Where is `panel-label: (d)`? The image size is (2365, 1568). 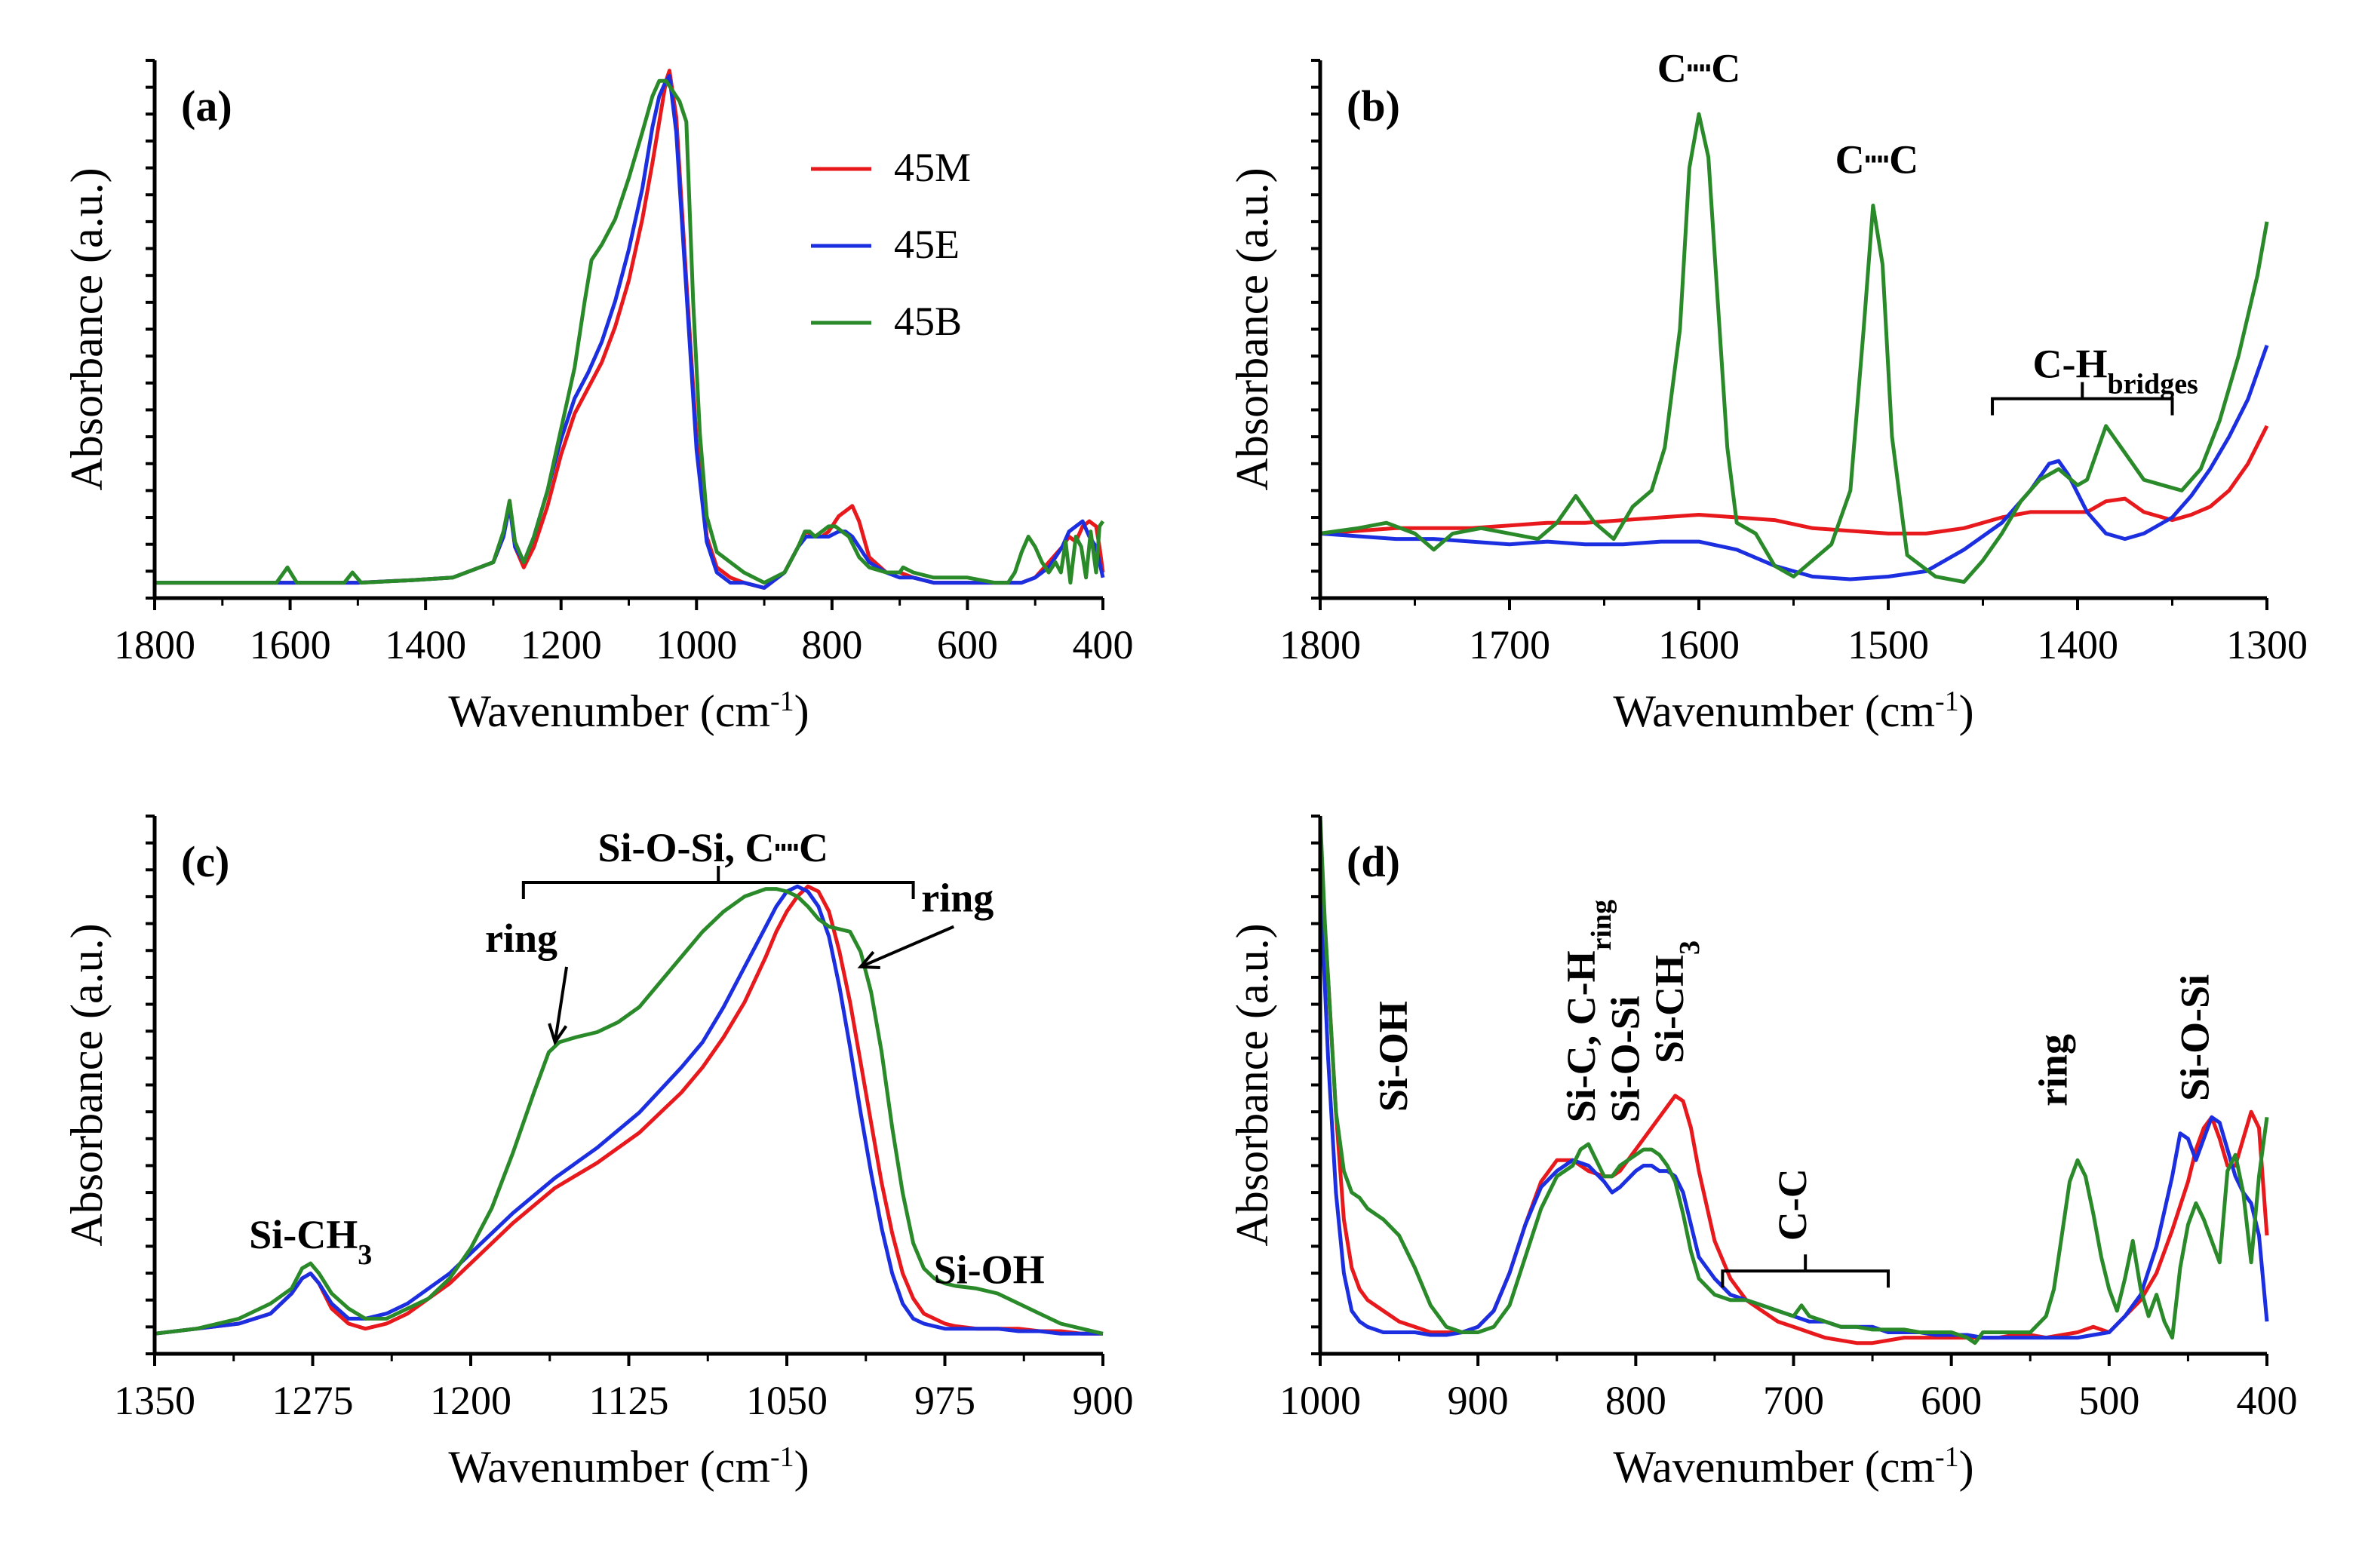
panel-label: (d) is located at coordinates (1373, 862).